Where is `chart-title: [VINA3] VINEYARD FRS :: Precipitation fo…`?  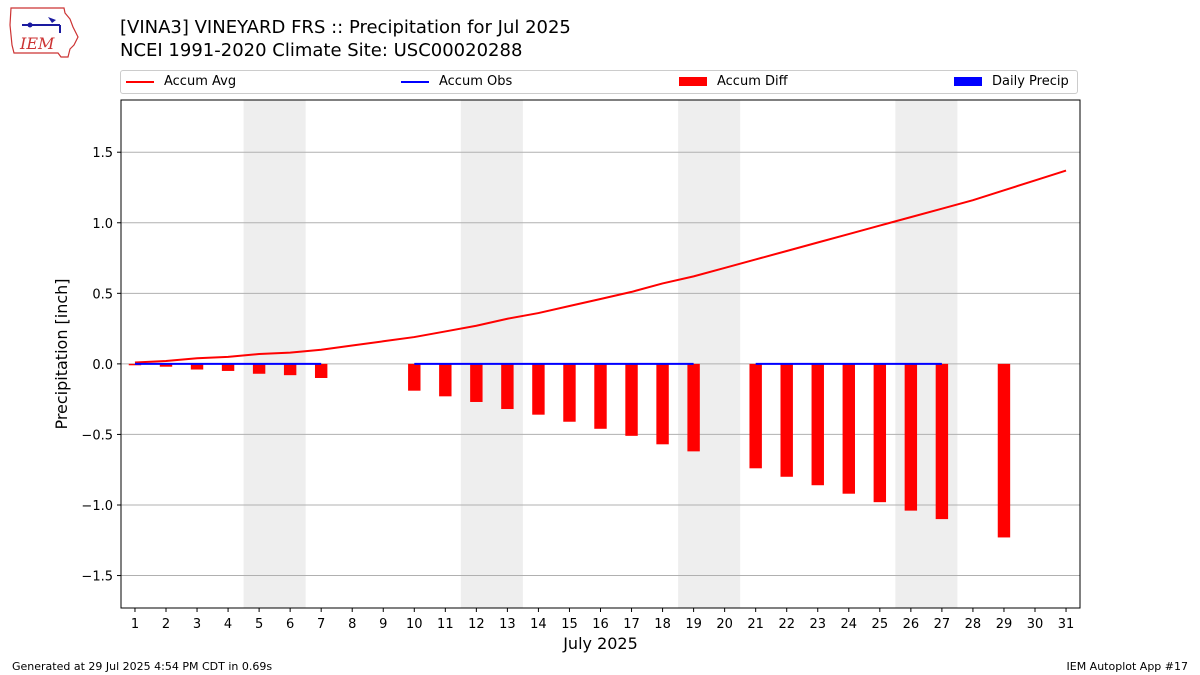 chart-title: [VINA3] VINEYARD FRS :: Precipitation fo… is located at coordinates (345, 27).